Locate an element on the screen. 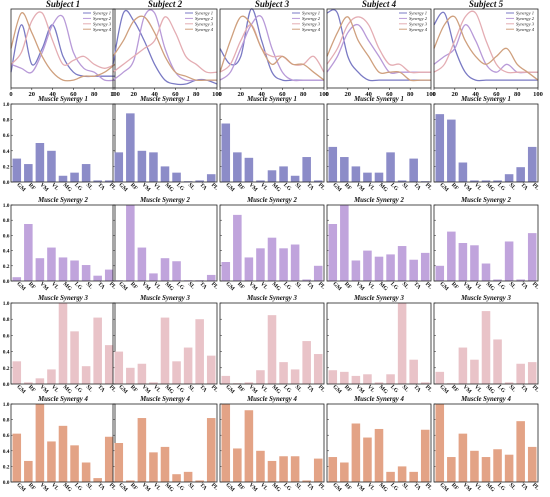 The height and width of the screenshot is (497, 550). y-tick-label: 0.6 is located at coordinates (6, 436).